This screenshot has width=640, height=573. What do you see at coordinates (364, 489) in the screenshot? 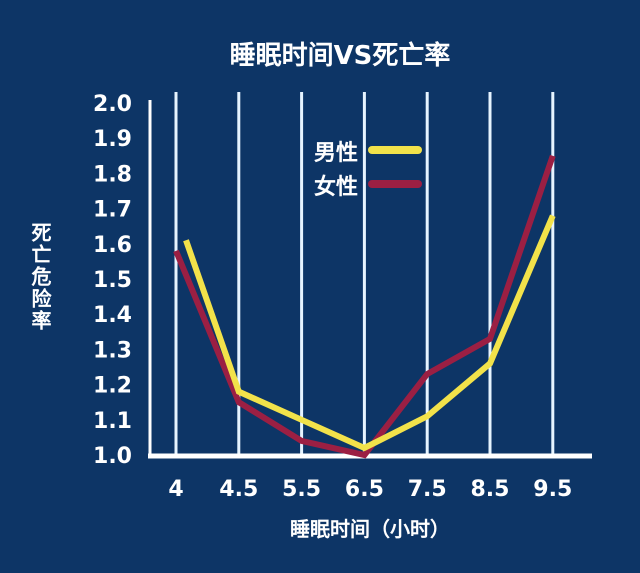
I see `x-tick-label: 6.5` at bounding box center [364, 489].